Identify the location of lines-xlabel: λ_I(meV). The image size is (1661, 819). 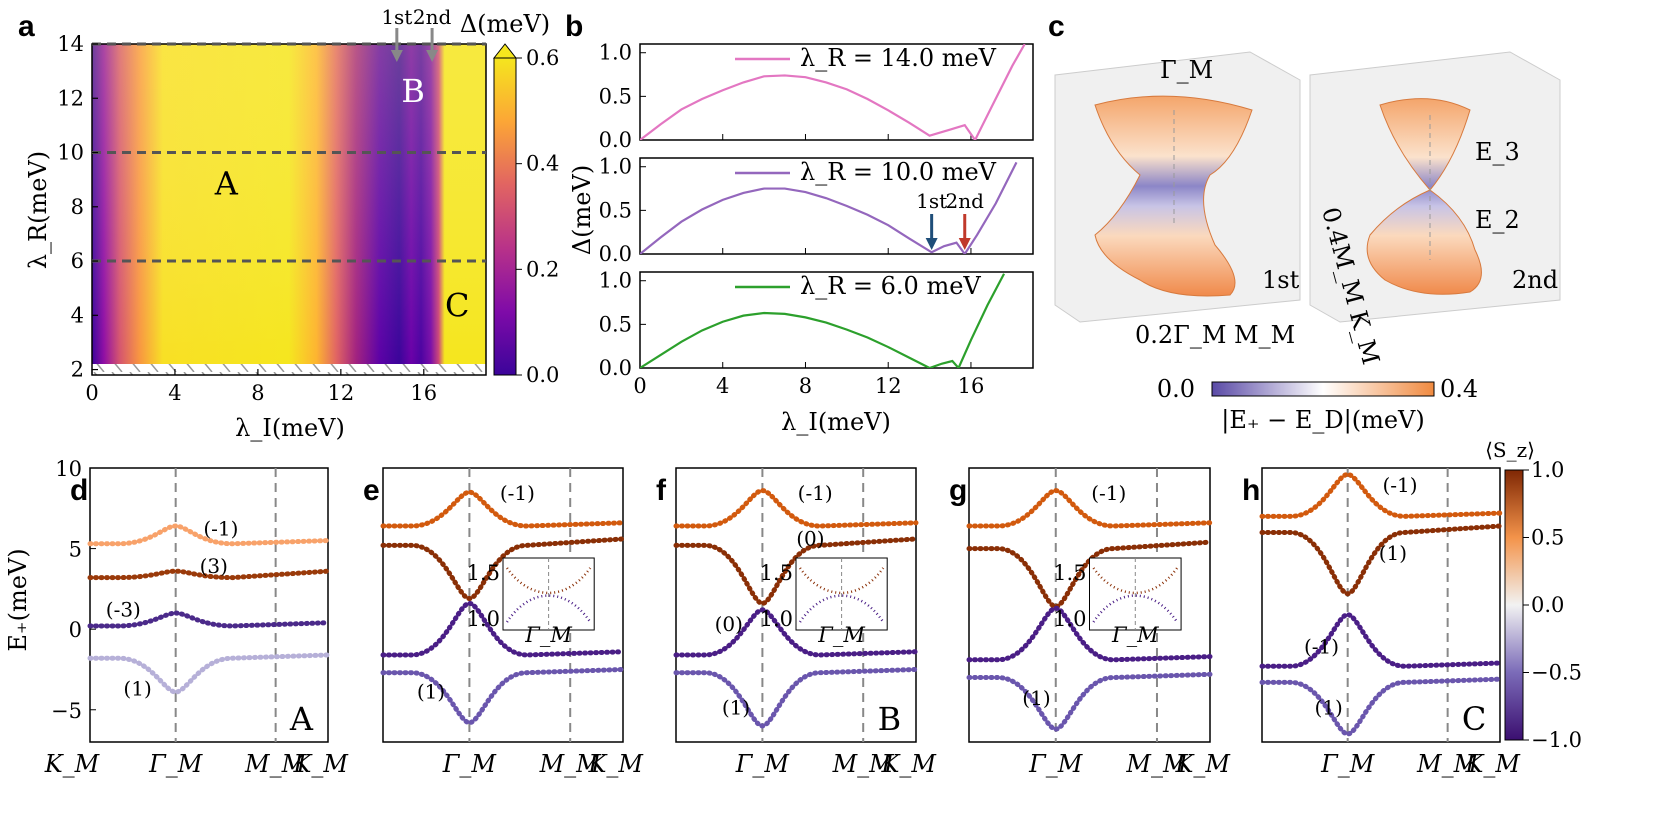
(836, 422).